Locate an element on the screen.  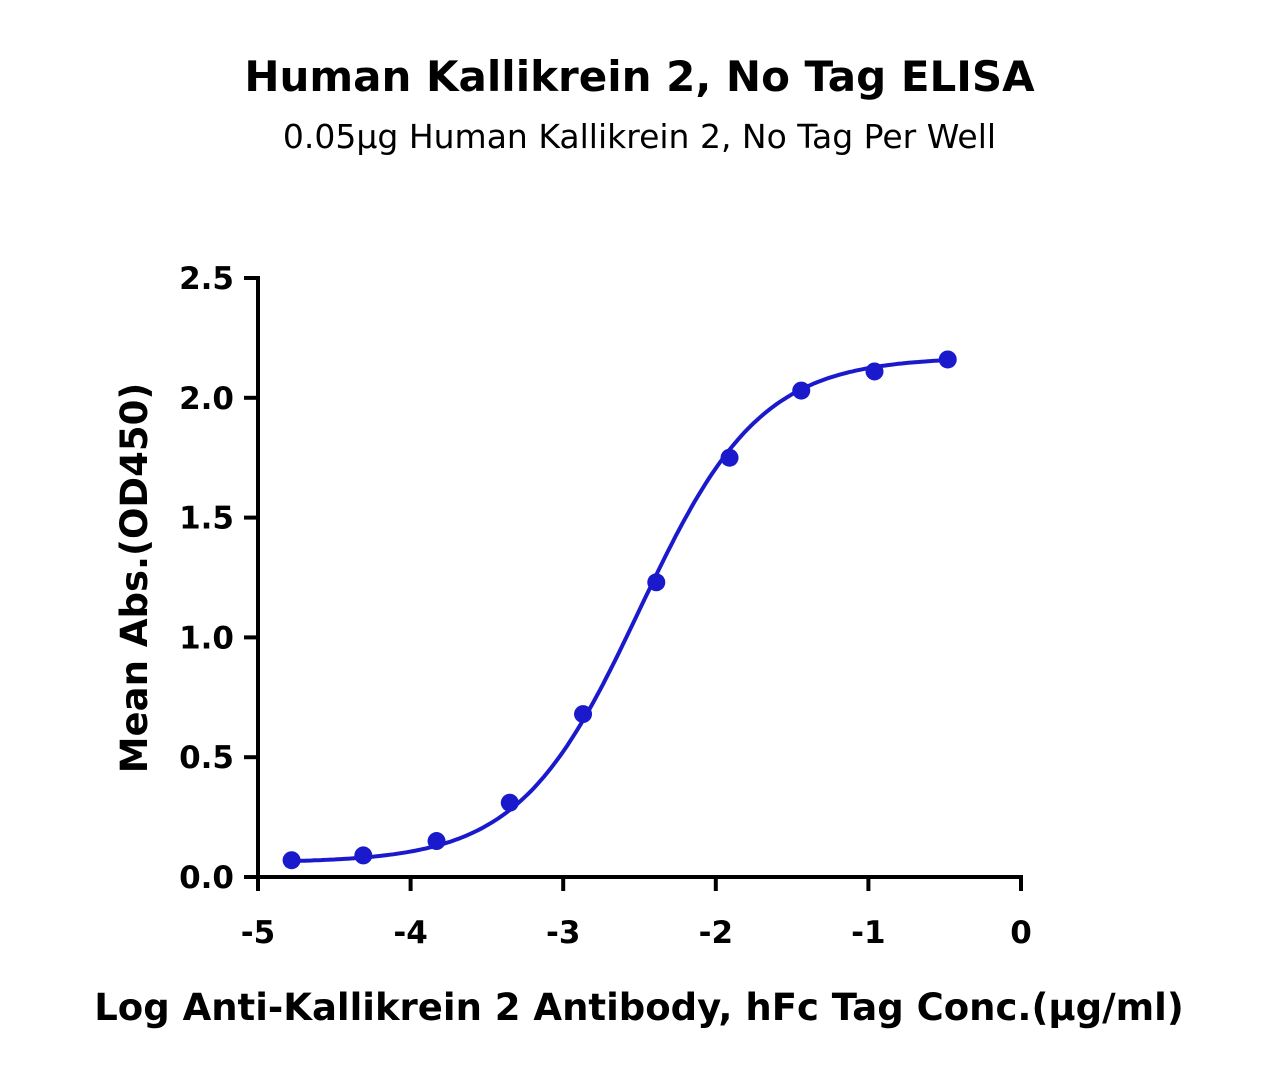
y-axis-label: Mean Abs.(OD450) is located at coordinates (134, 578).